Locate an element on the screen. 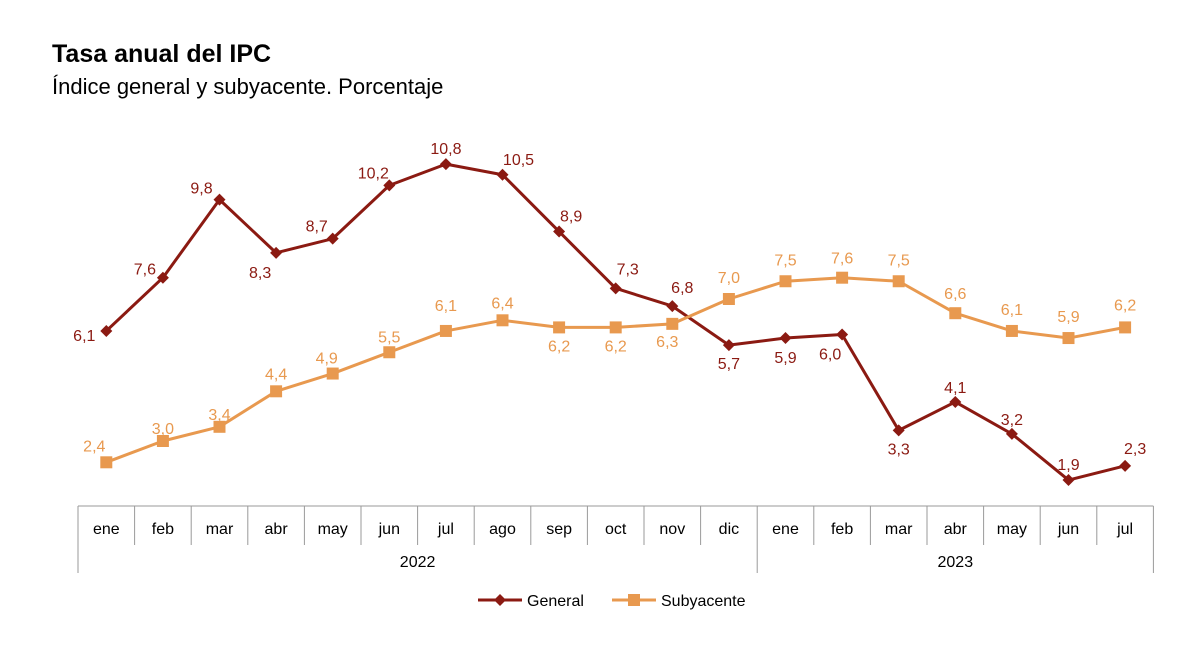 This screenshot has width=1200, height=660. legend-item: Subyacente is located at coordinates (679, 601).